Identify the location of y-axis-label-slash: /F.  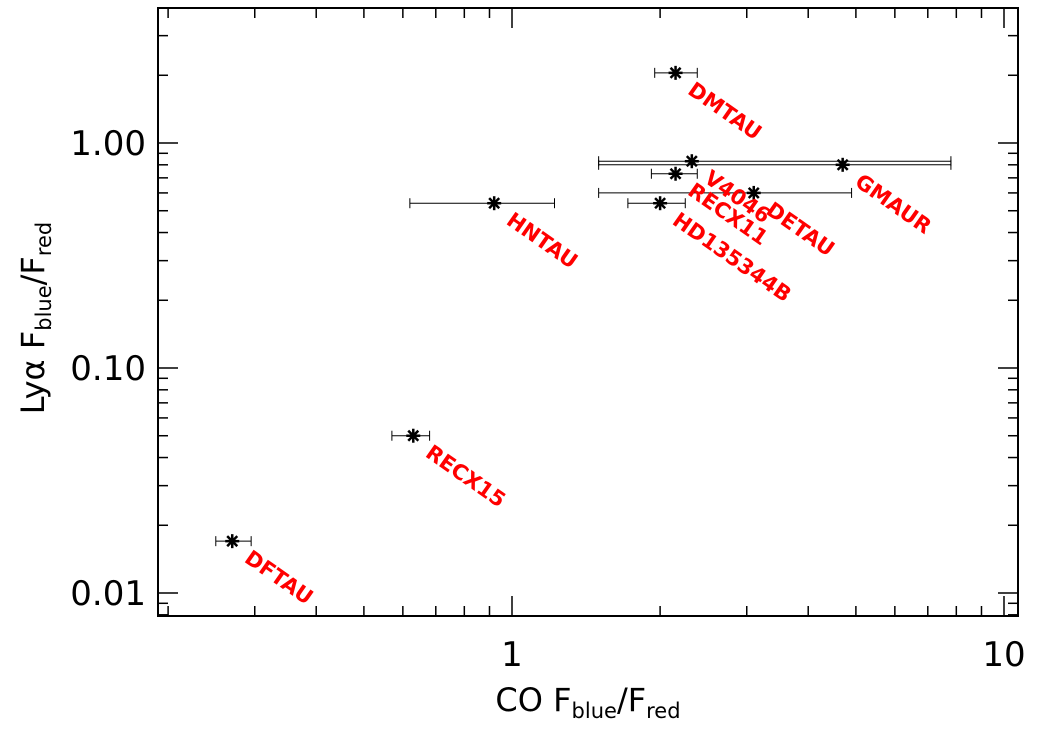
(33, 270).